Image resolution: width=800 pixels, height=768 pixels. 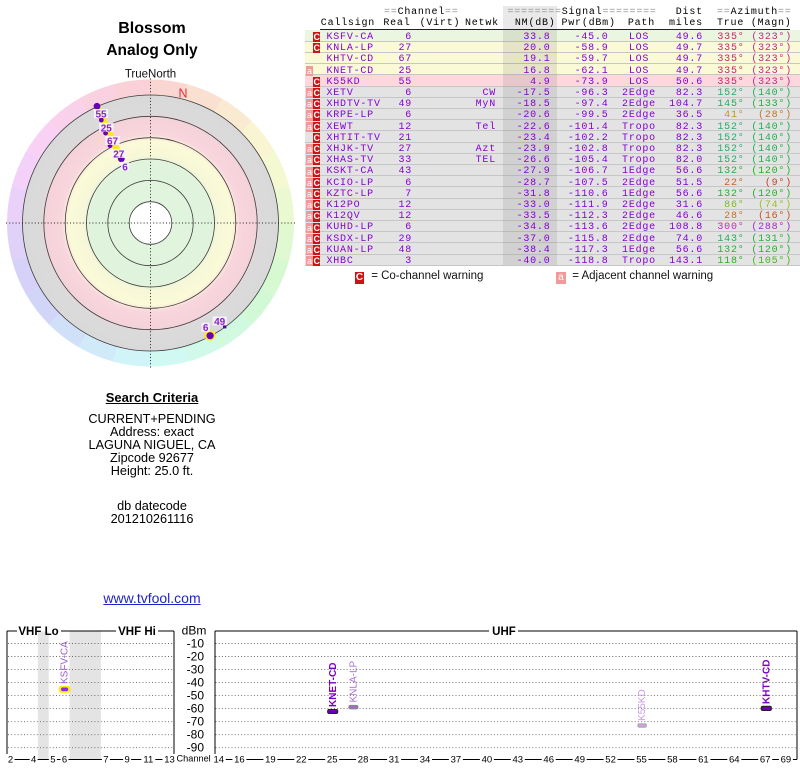 What do you see at coordinates (119, 155) in the screenshot?
I see `svg-text: 27` at bounding box center [119, 155].